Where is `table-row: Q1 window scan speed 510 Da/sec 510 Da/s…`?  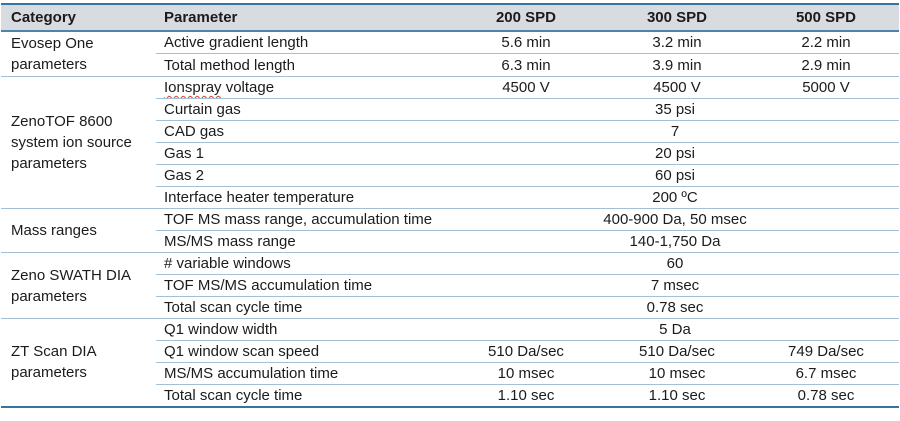
table-row: Q1 window scan speed 510 Da/sec 510 Da/s… is located at coordinates (450, 351).